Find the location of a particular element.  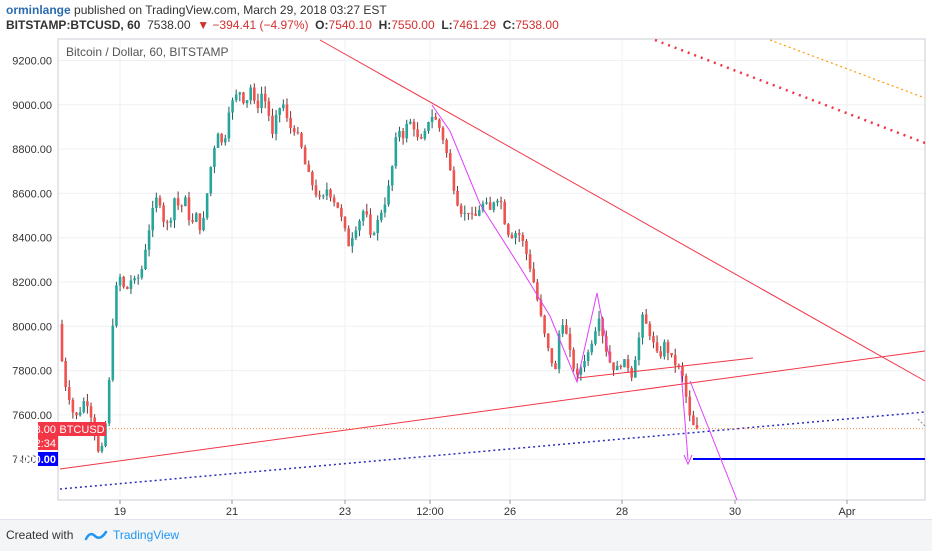

y-tick-label: 8400.00 is located at coordinates (32, 239).